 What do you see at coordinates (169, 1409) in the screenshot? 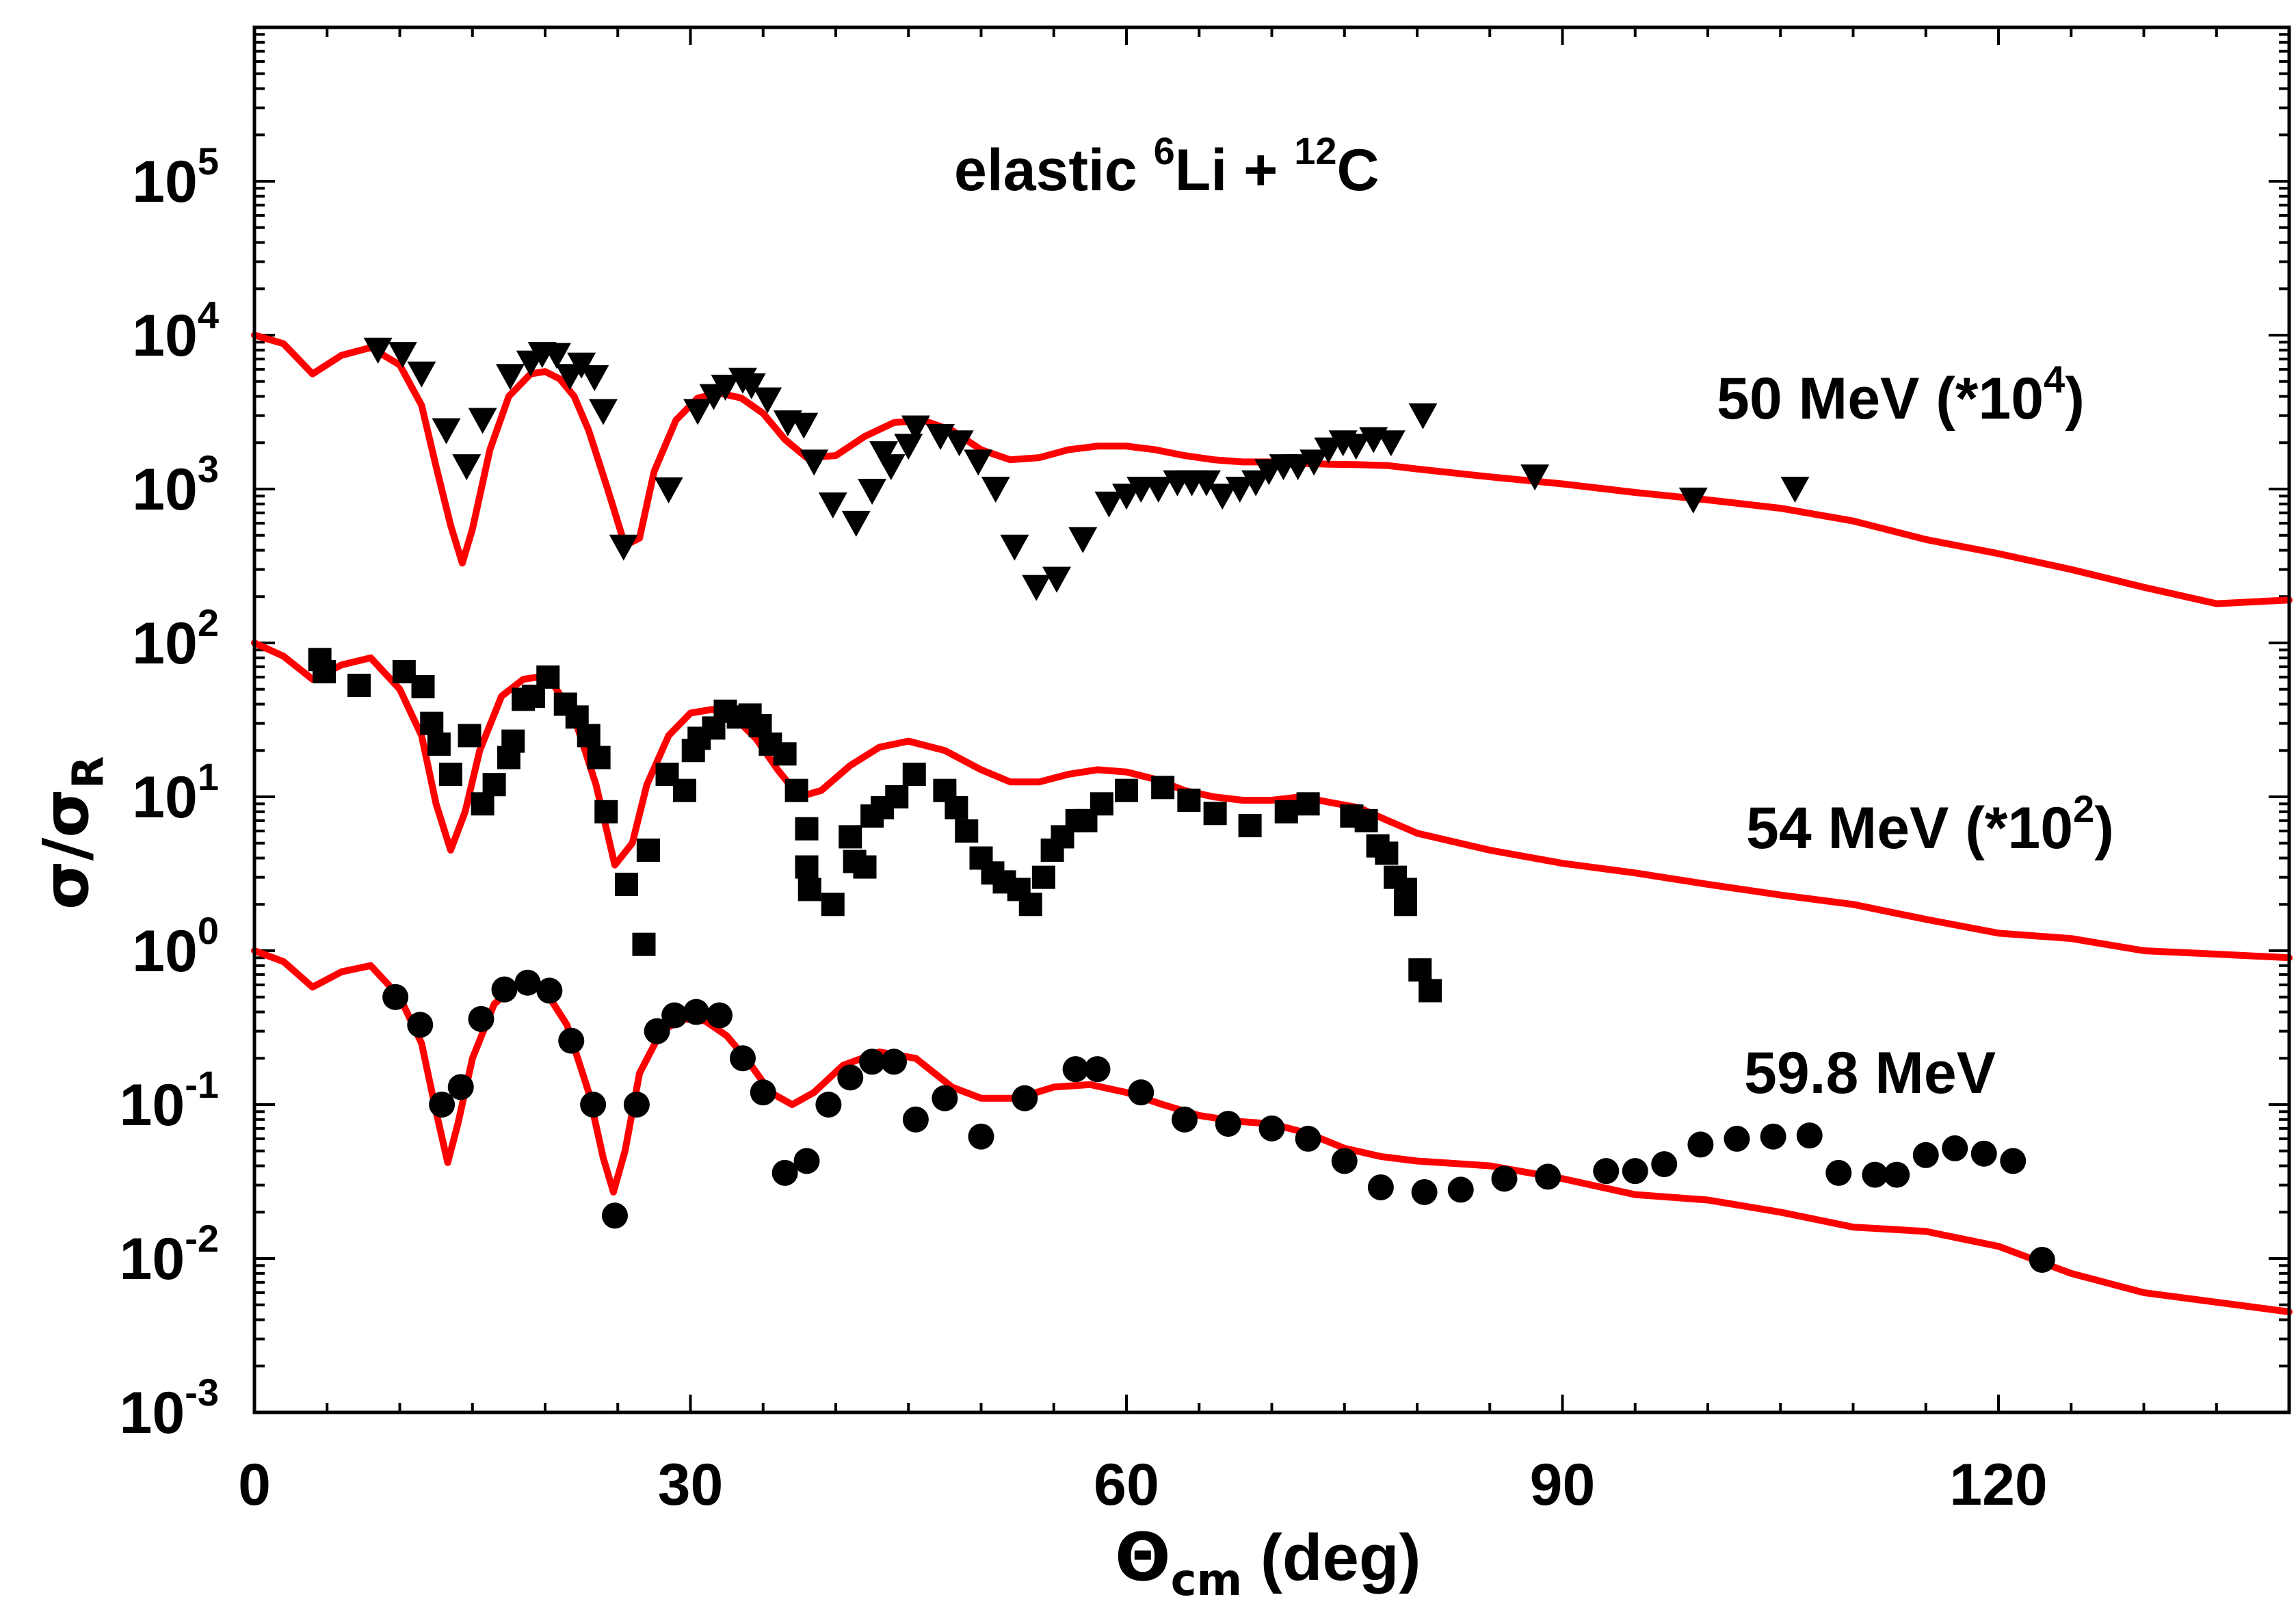
I see `y-tick-label: 10⁻³` at bounding box center [169, 1409].